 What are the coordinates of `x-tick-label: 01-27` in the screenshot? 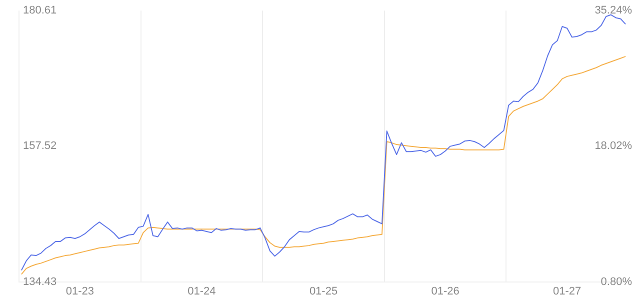 It's located at (567, 291).